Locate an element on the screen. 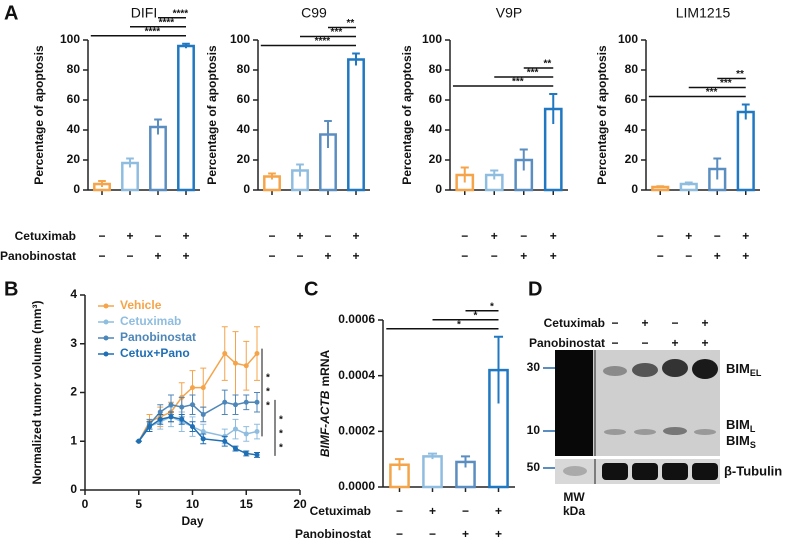  legend-label: Panobinostat is located at coordinates (158, 337).